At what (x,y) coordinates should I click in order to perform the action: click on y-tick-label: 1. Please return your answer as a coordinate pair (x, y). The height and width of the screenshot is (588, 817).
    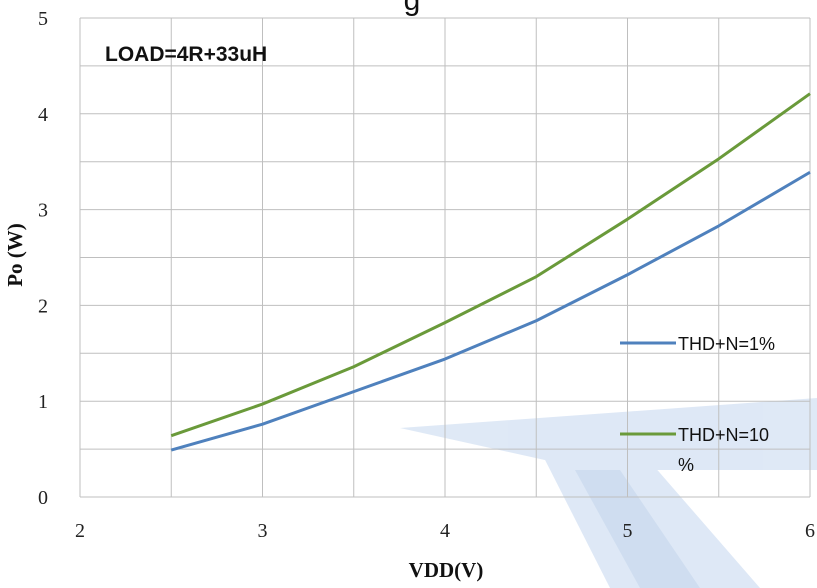
    Looking at the image, I should click on (43, 402).